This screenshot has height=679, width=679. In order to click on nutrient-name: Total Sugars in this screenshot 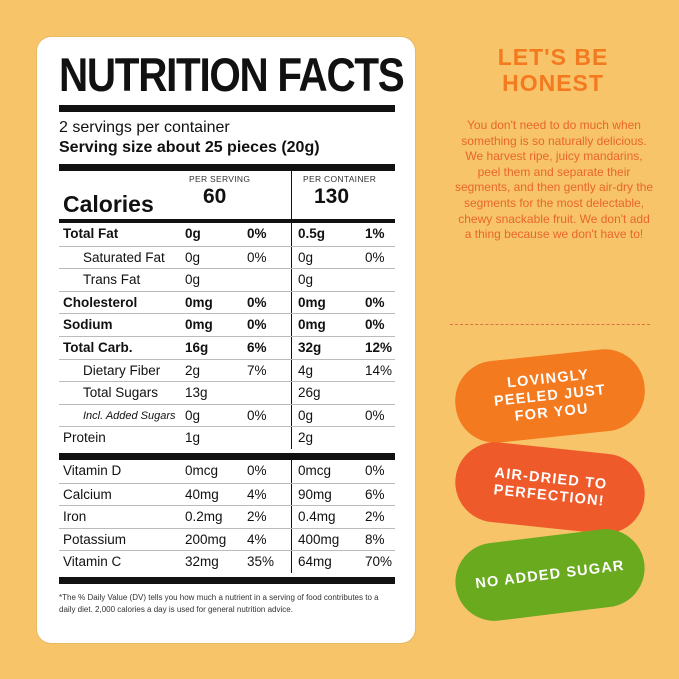, I will do `click(121, 393)`.